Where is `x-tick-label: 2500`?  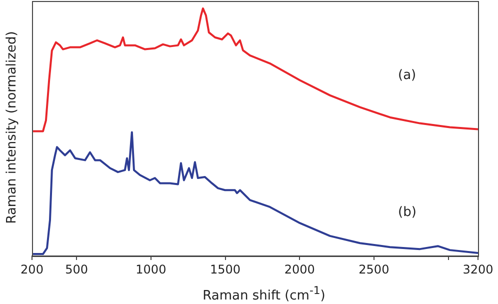 x-tick-label: 2500 is located at coordinates (374, 269).